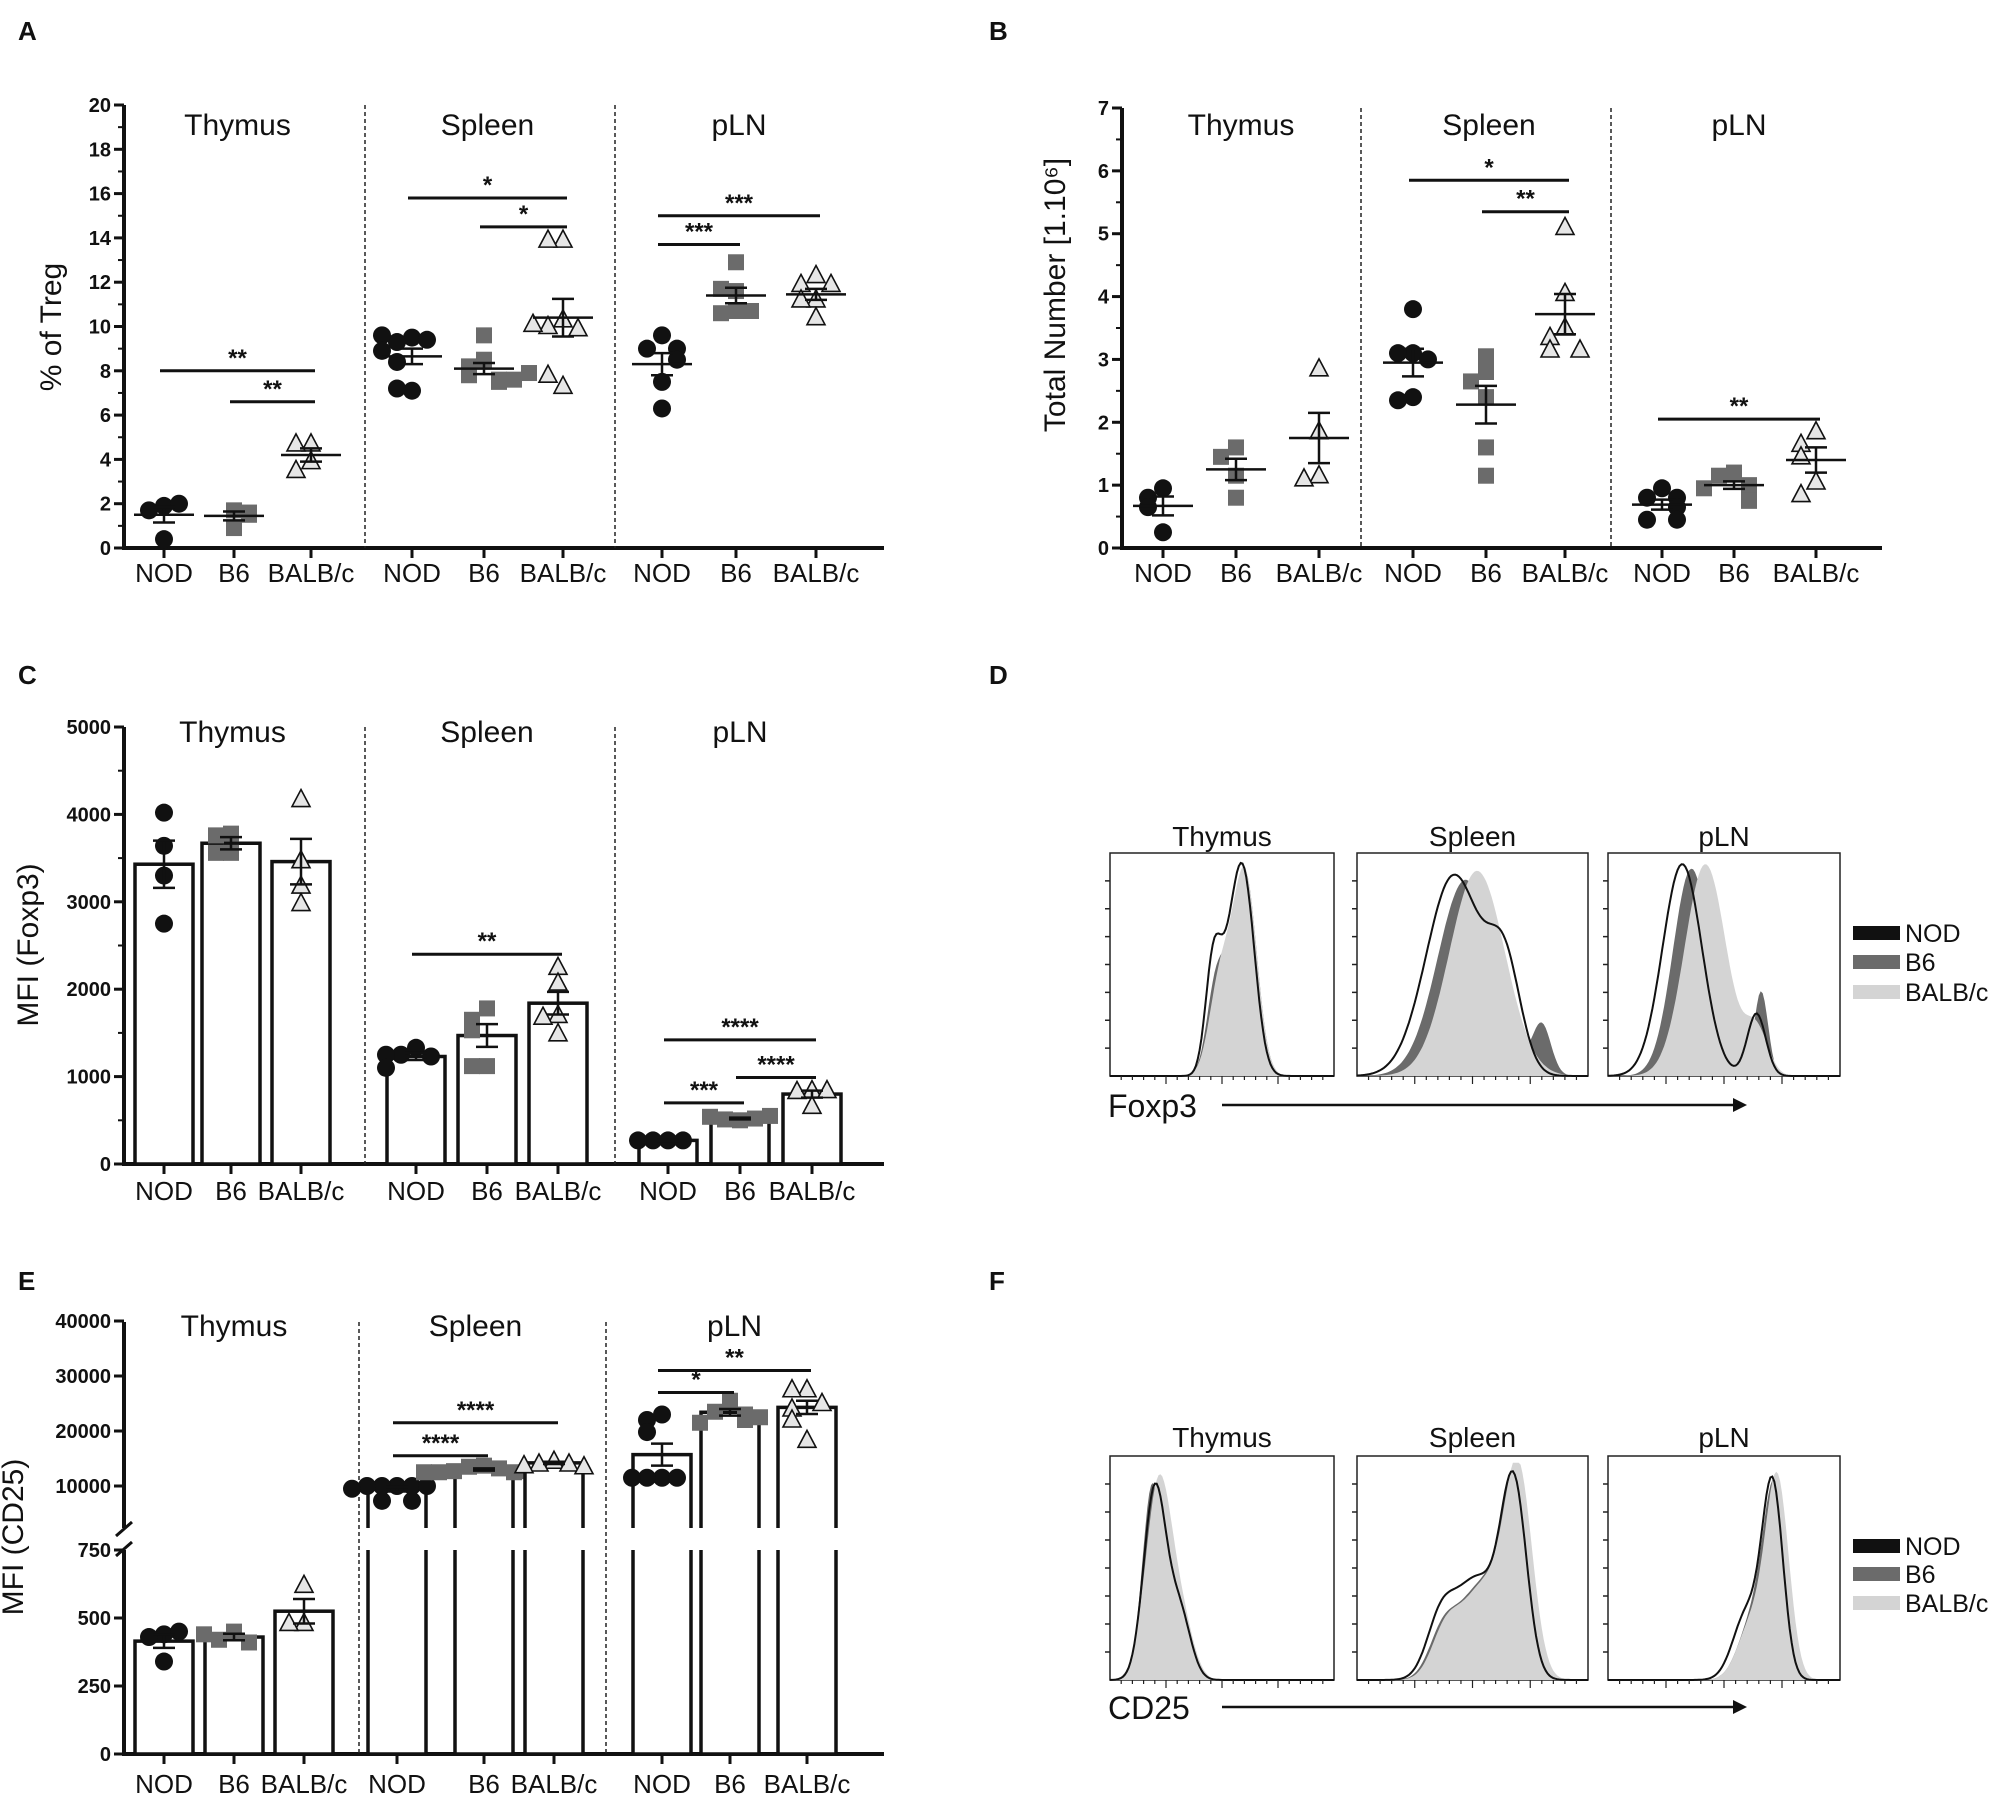 This screenshot has width=2008, height=1802. Describe the element at coordinates (1149, 1708) in the screenshot. I see `histogram-x-label: CD25` at that location.